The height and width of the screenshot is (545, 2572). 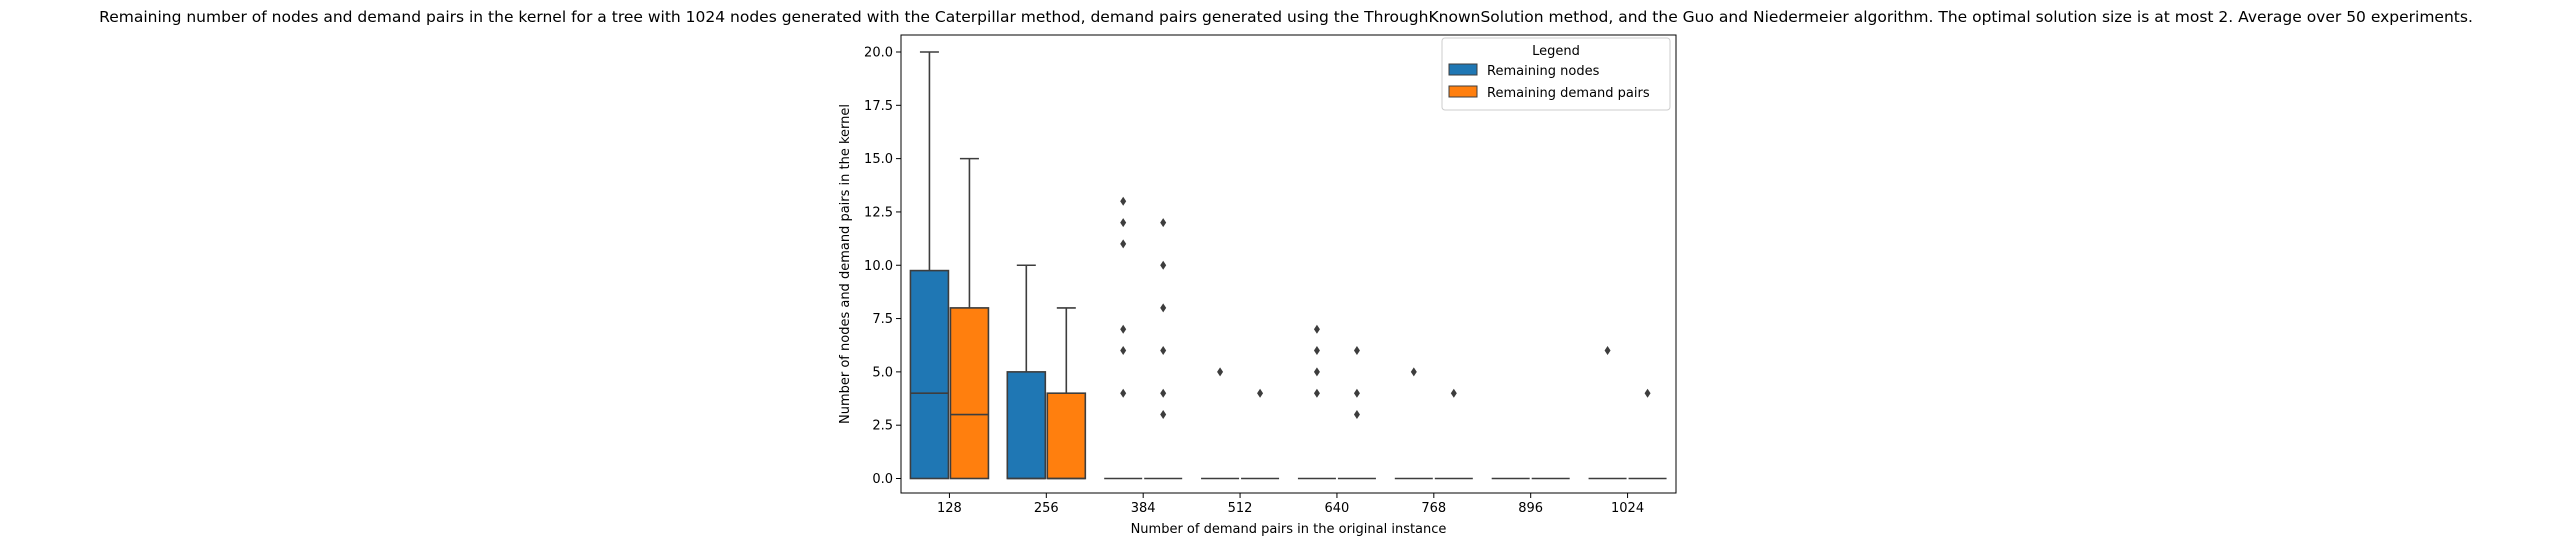 I want to click on y-tick-label: 2.5, so click(x=882, y=426).